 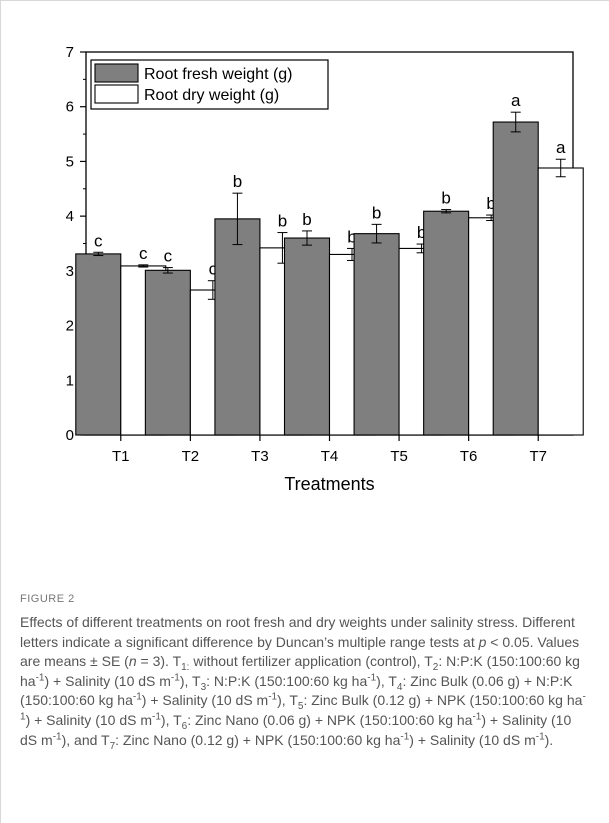 What do you see at coordinates (70, 435) in the screenshot?
I see `y-tick-label: 0` at bounding box center [70, 435].